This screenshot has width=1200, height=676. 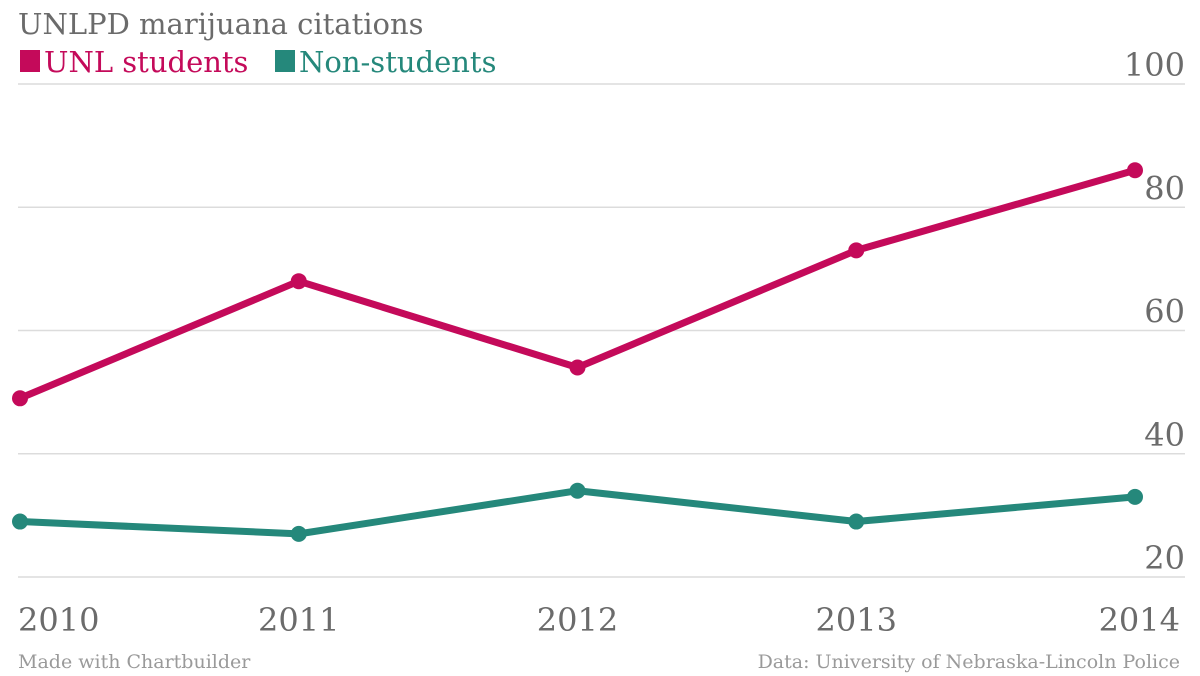 I want to click on data-point-unl-students-2010, so click(x=20, y=398).